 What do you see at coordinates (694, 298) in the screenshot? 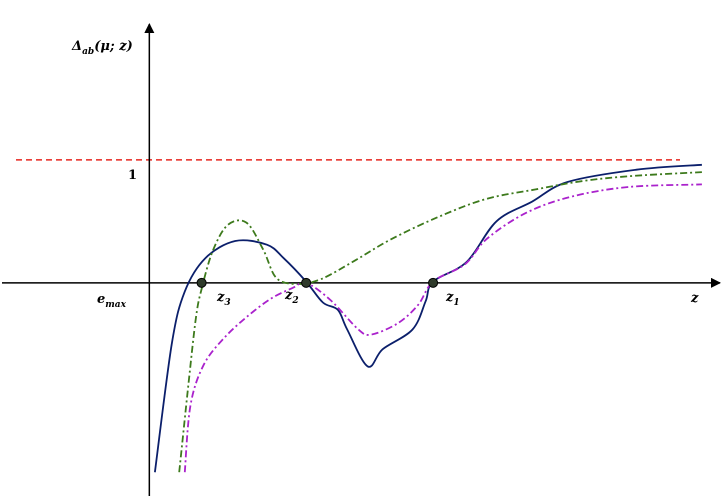
I see `x-axis-label: z` at bounding box center [694, 298].